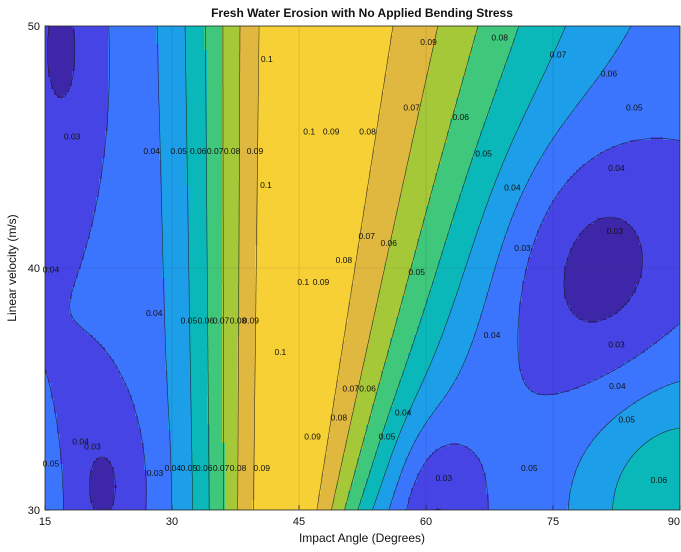  I want to click on x-tick-label: 60, so click(426, 522).